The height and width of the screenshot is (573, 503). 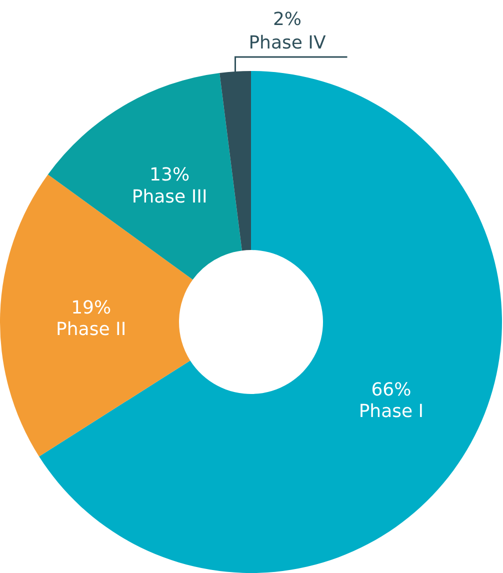 I want to click on slice-label: Phase IV, so click(x=287, y=43).